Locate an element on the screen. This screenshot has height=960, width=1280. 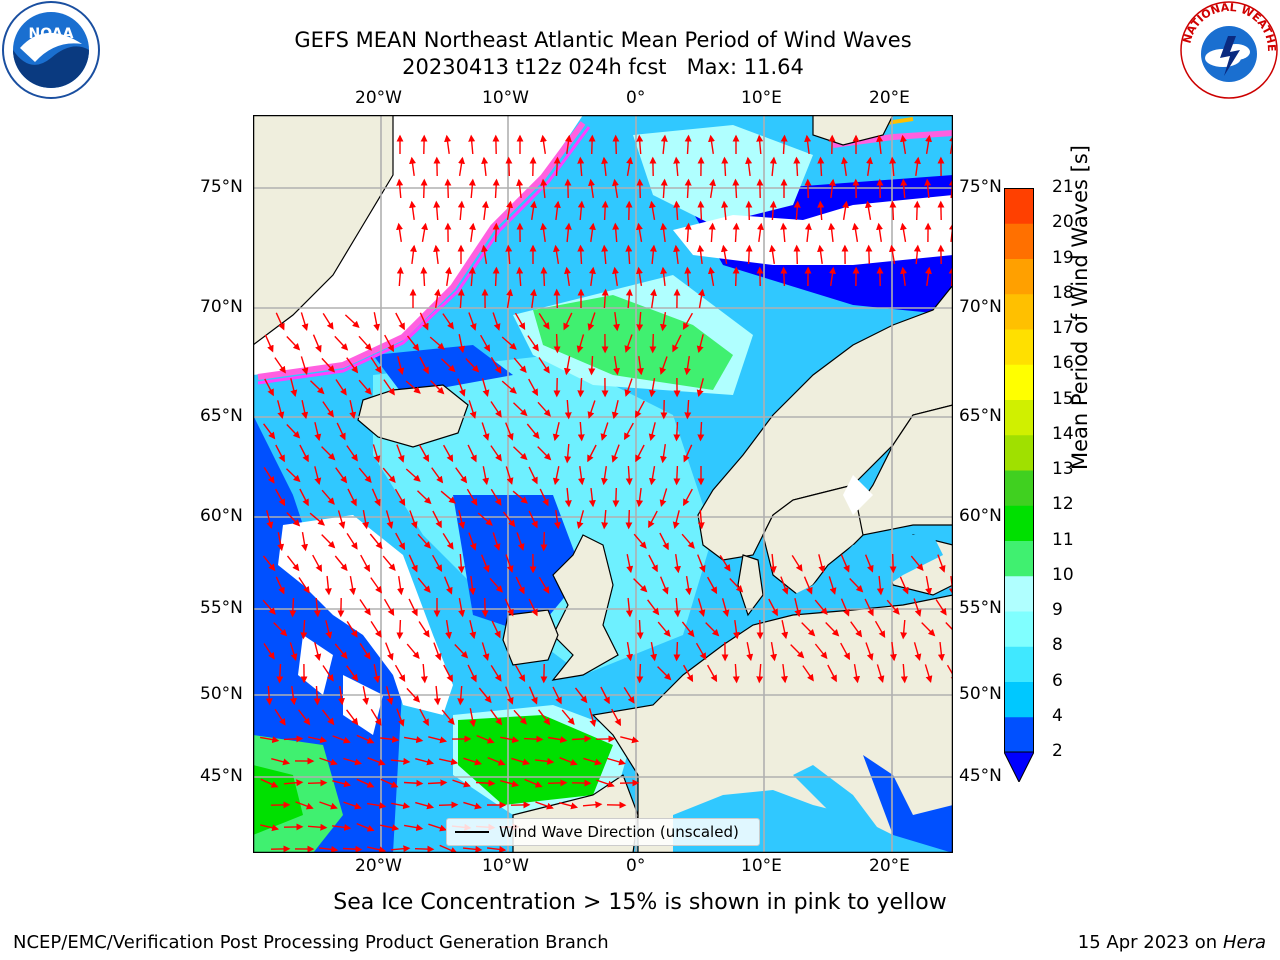
baltic-sea-water is located at coordinates (858, 572).